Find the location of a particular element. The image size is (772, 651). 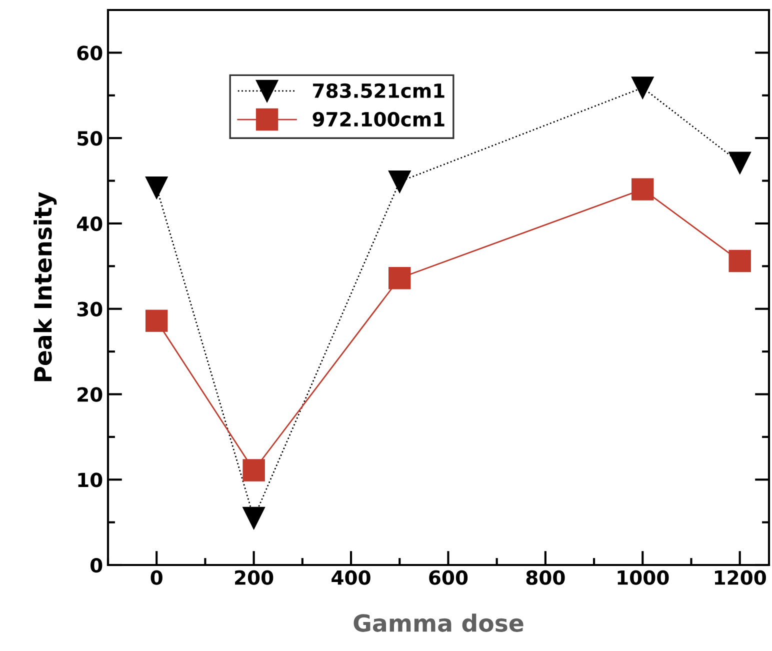

x-axis-title: Gamma dose is located at coordinates (439, 623).